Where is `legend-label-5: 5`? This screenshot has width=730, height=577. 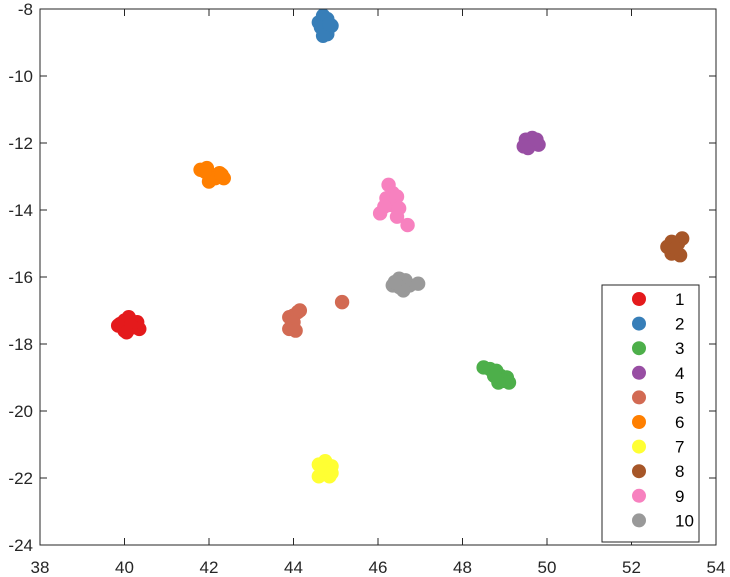
legend-label-5: 5 is located at coordinates (679, 397).